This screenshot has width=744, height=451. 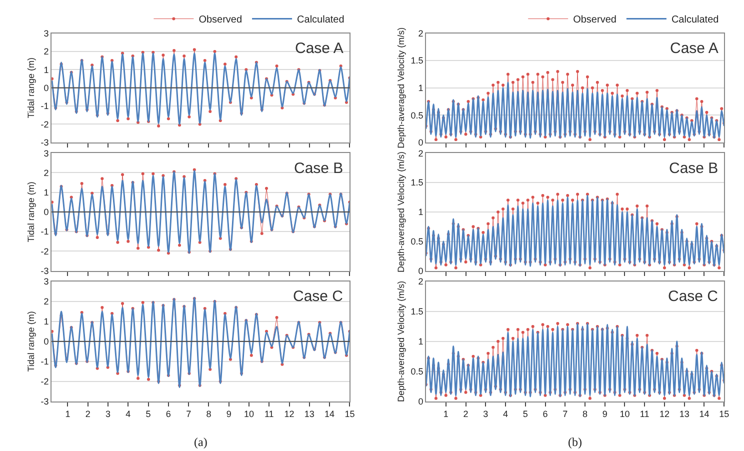 I want to click on text: (a), so click(x=201, y=442).